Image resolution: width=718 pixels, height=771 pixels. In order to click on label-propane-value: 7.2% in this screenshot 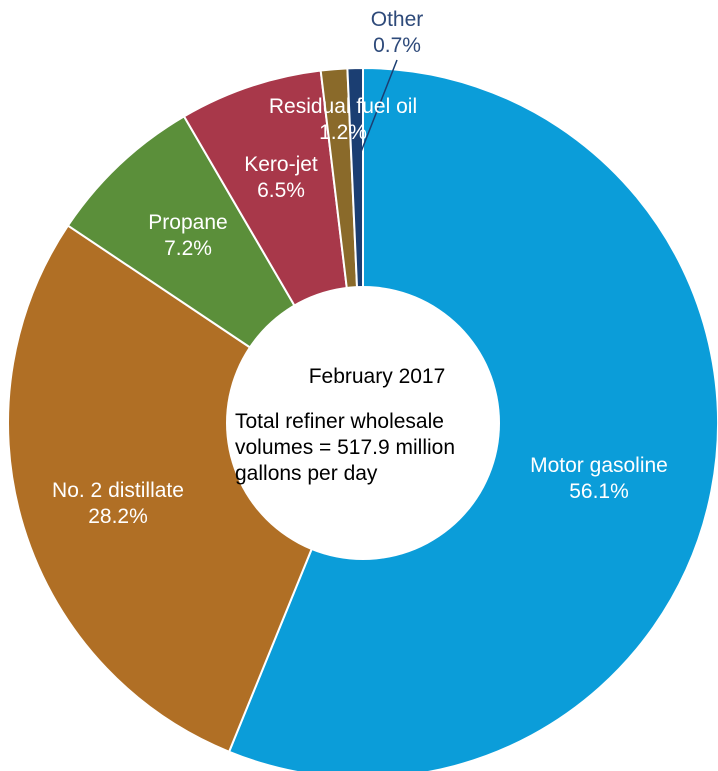, I will do `click(188, 248)`.